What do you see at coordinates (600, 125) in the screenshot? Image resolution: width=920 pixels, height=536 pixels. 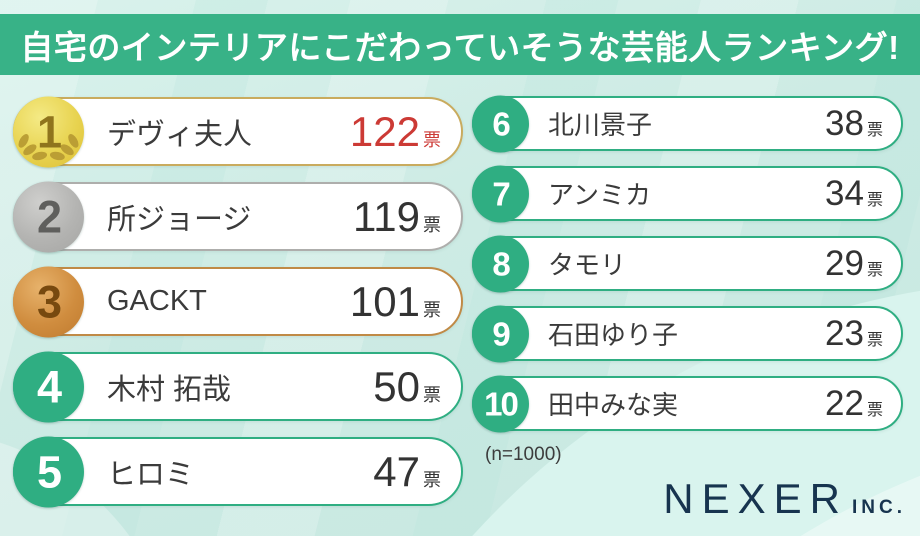 I see `celebrity-name: 北川景子` at bounding box center [600, 125].